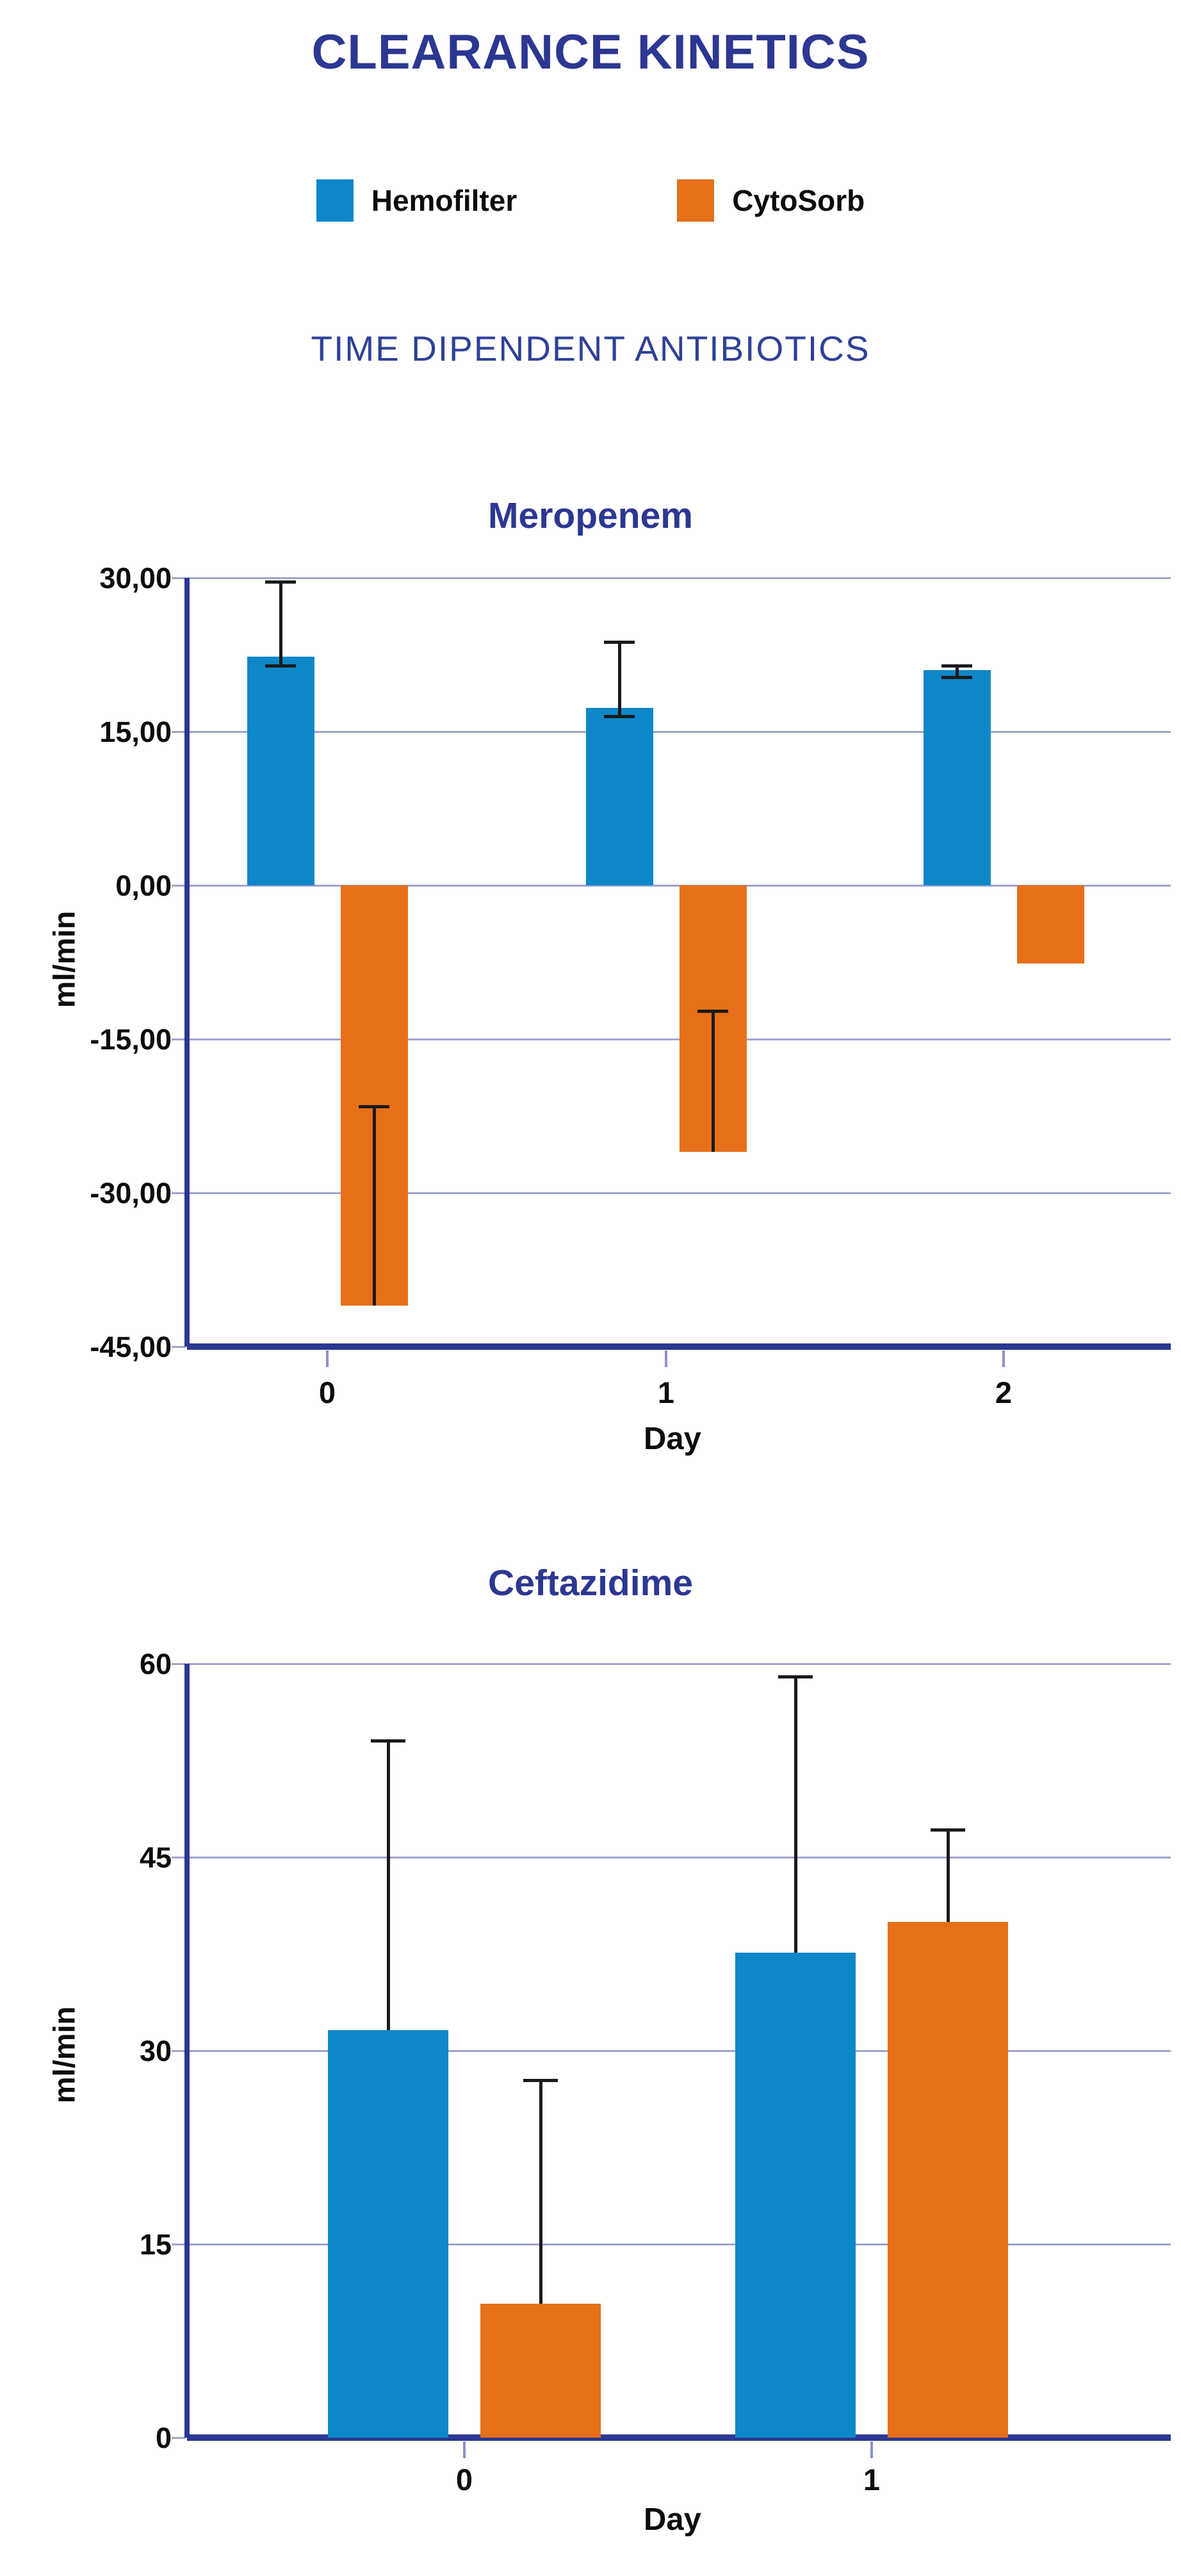 Image resolution: width=1181 pixels, height=2576 pixels. What do you see at coordinates (155, 2051) in the screenshot?
I see `y-tick-label: 30` at bounding box center [155, 2051].